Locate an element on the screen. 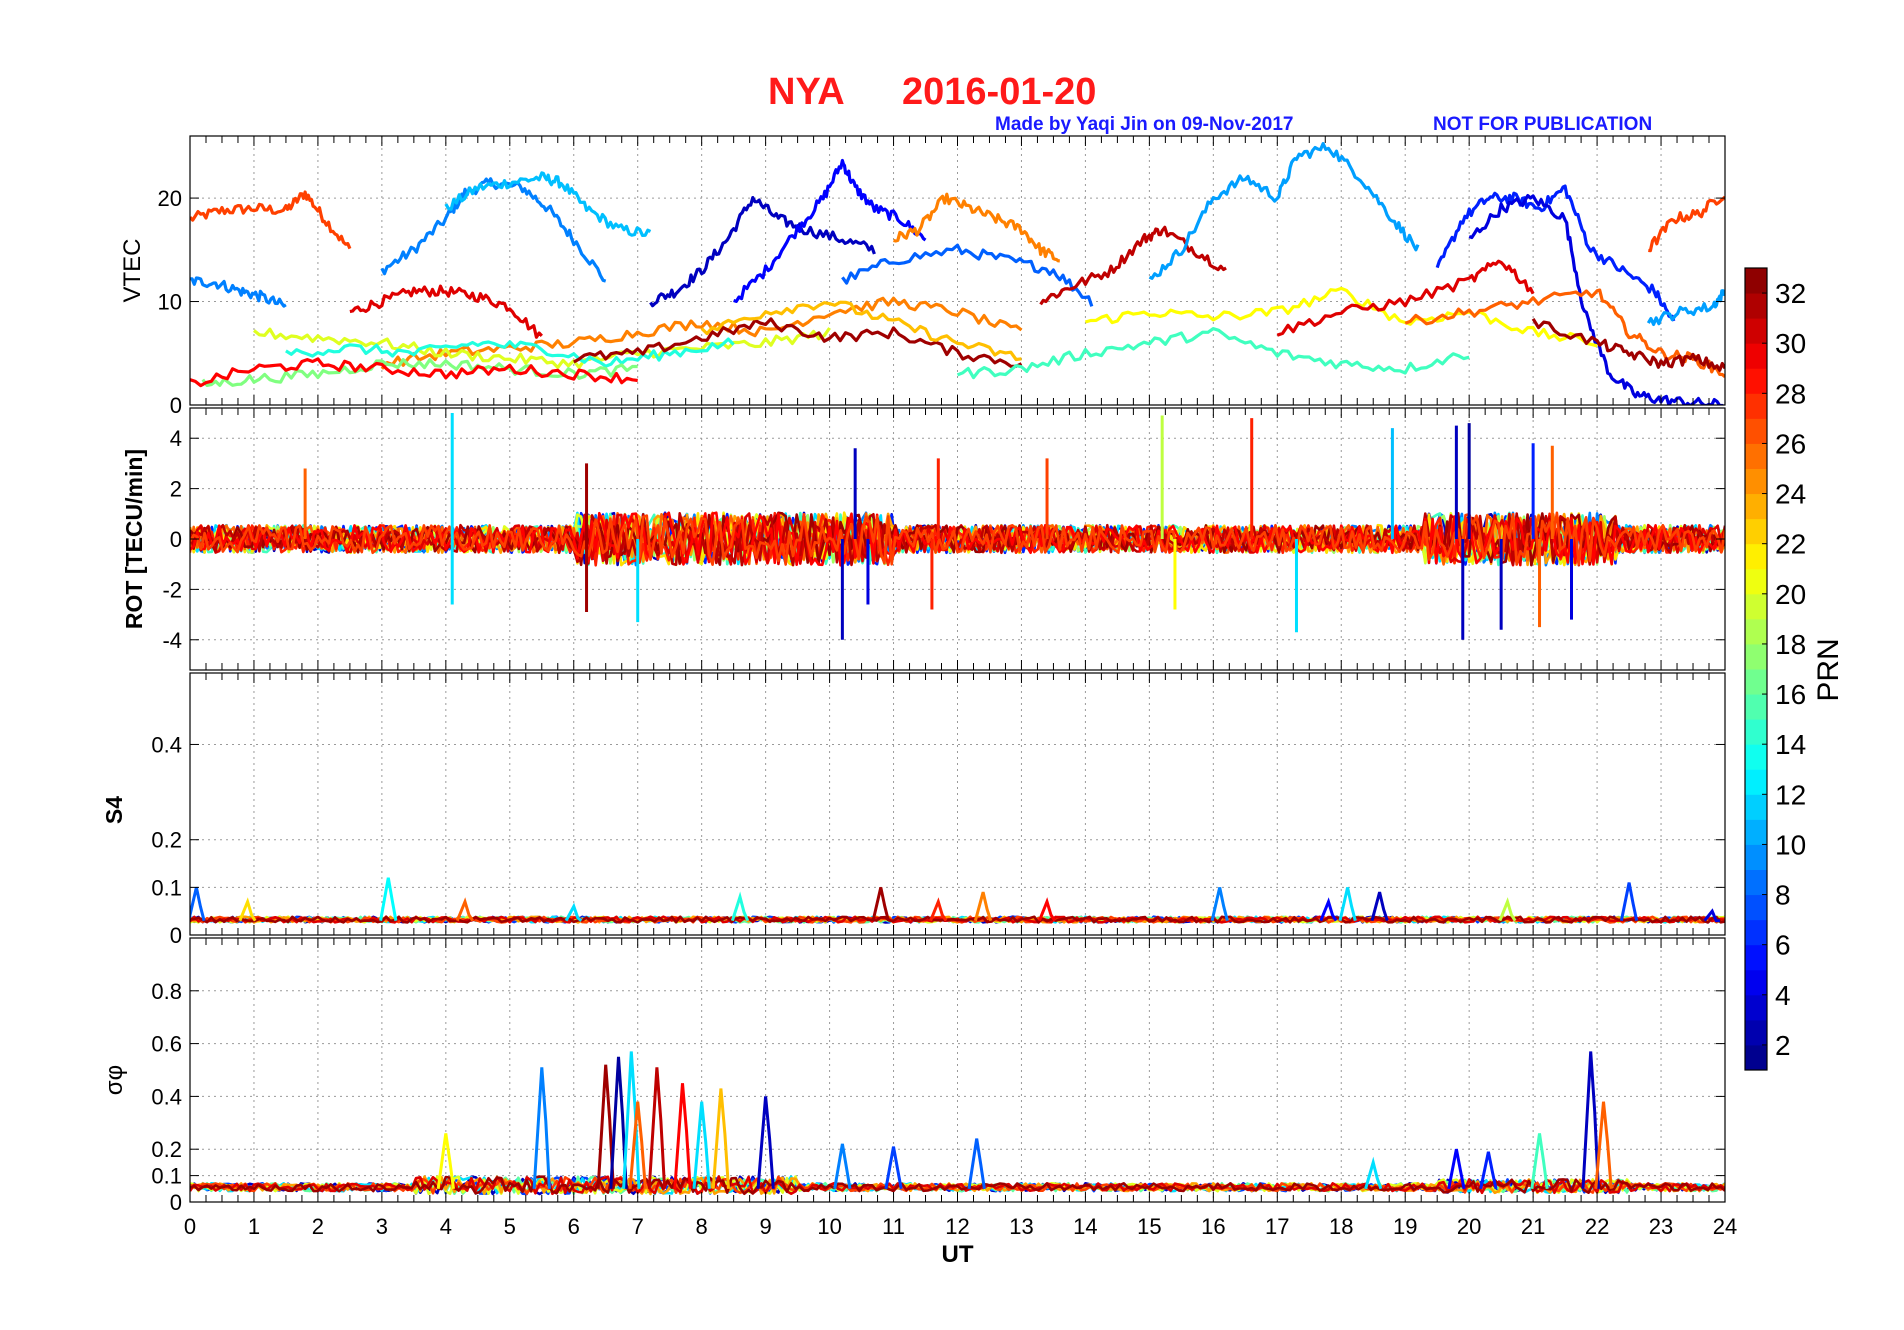 The height and width of the screenshot is (1330, 1904). x-tick-label: 15 is located at coordinates (1149, 1226).